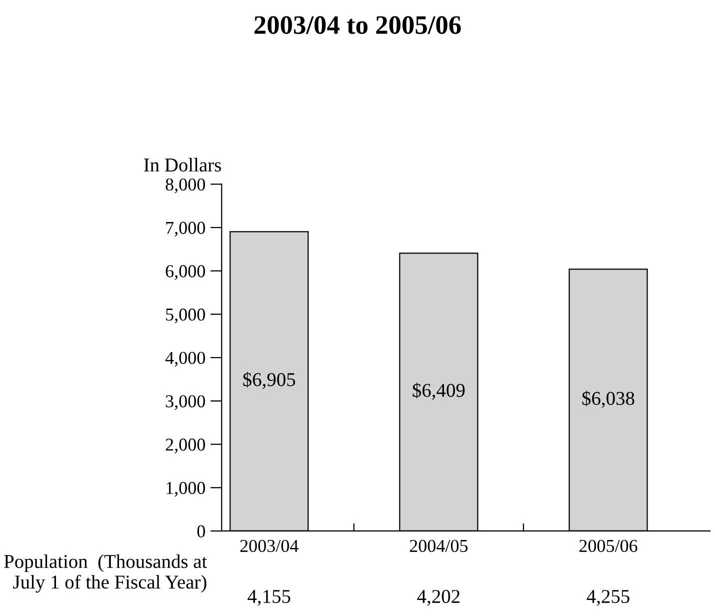  What do you see at coordinates (269, 598) in the screenshot?
I see `text: 4,155` at bounding box center [269, 598].